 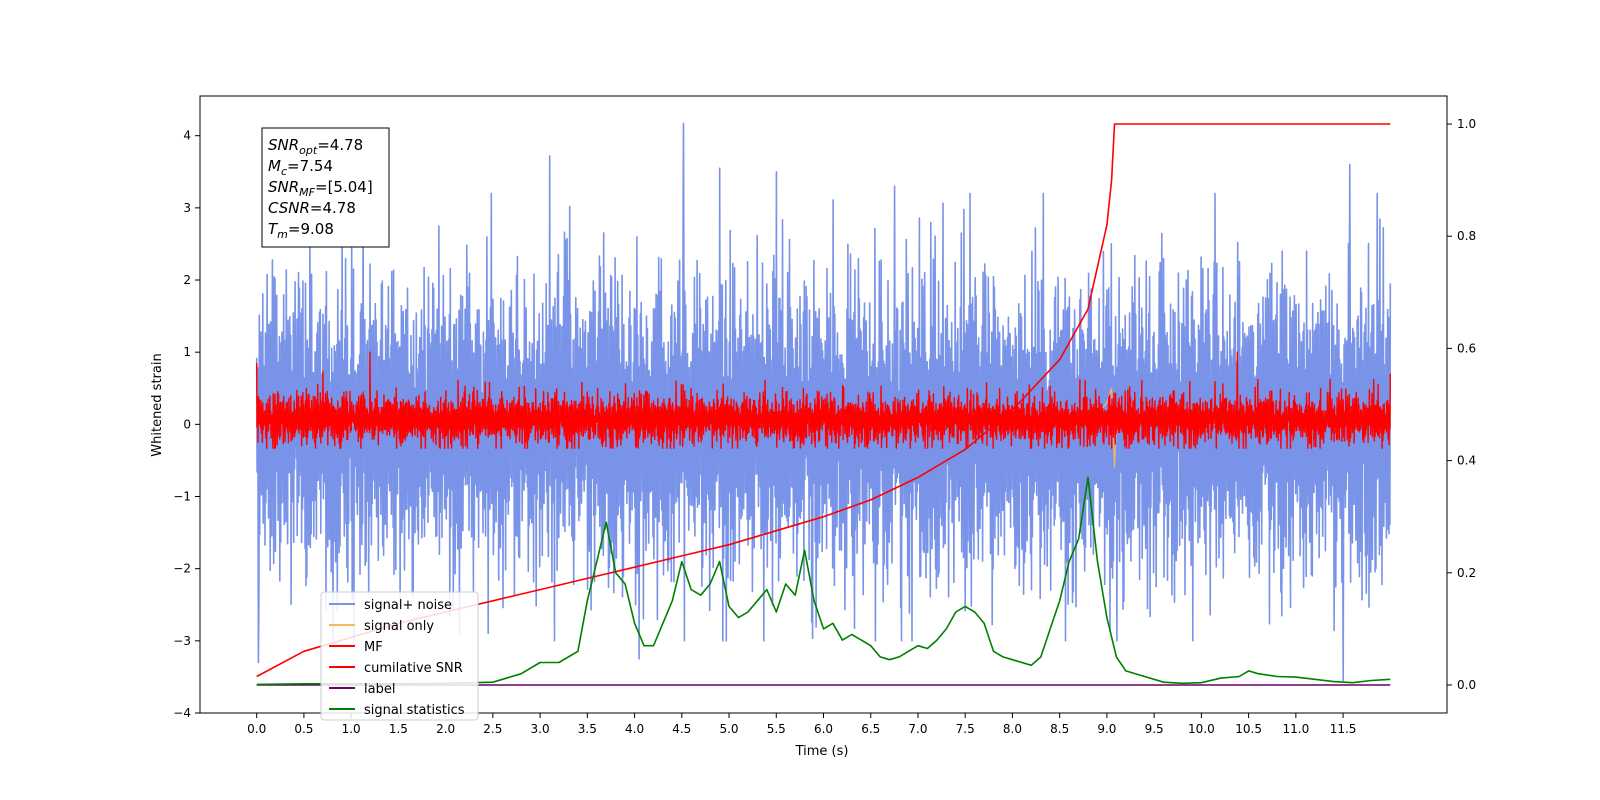 I want to click on x-tick-label: 10.5, so click(x=1248, y=729).